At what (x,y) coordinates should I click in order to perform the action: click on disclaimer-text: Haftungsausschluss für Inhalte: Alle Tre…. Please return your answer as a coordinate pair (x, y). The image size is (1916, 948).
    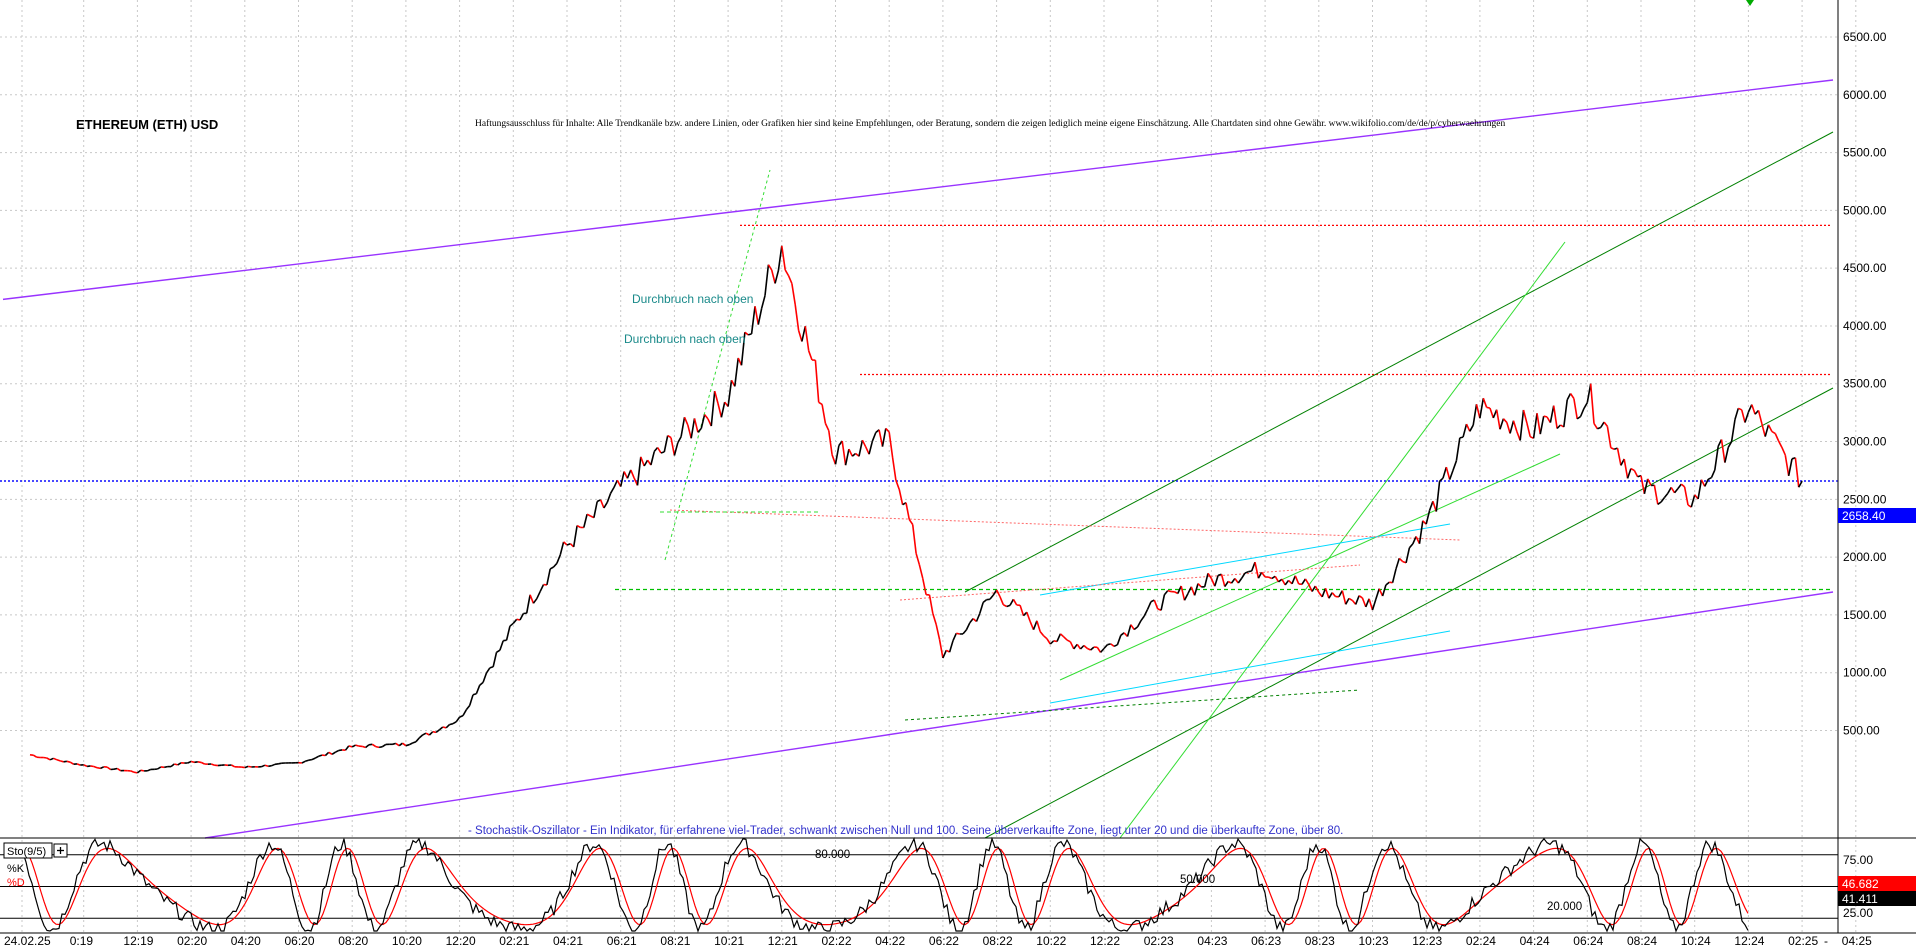
    Looking at the image, I should click on (990, 123).